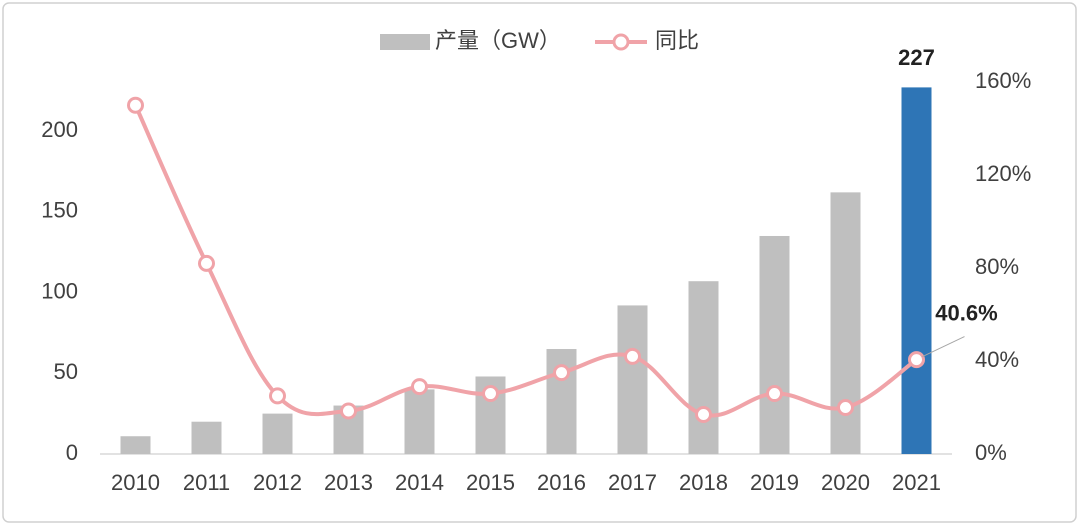 The width and height of the screenshot is (1080, 526). I want to click on y-tick-label: 0, so click(72, 452).